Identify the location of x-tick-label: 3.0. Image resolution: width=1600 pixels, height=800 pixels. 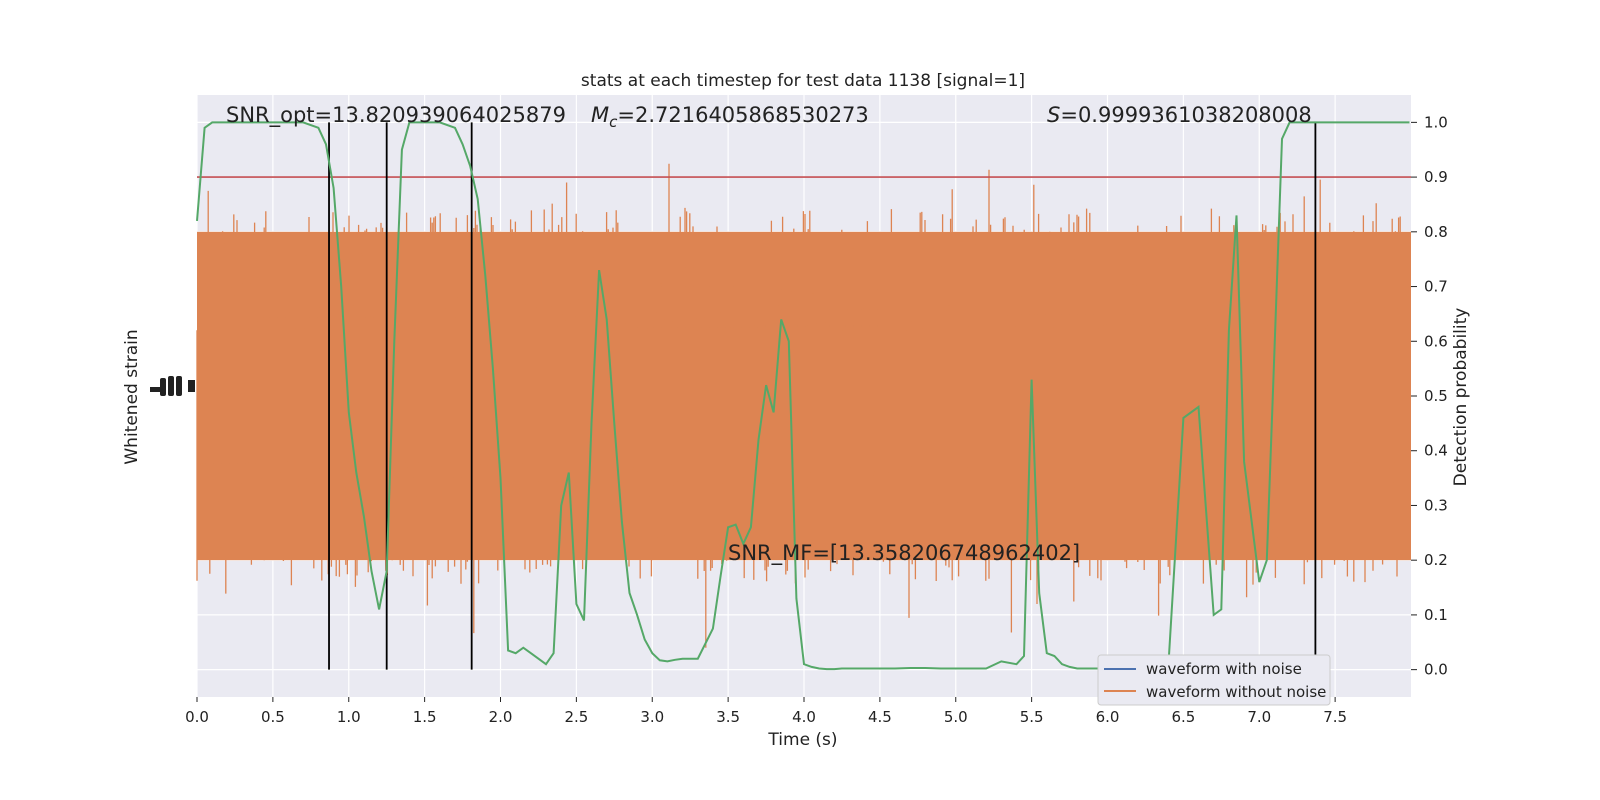
(652, 717).